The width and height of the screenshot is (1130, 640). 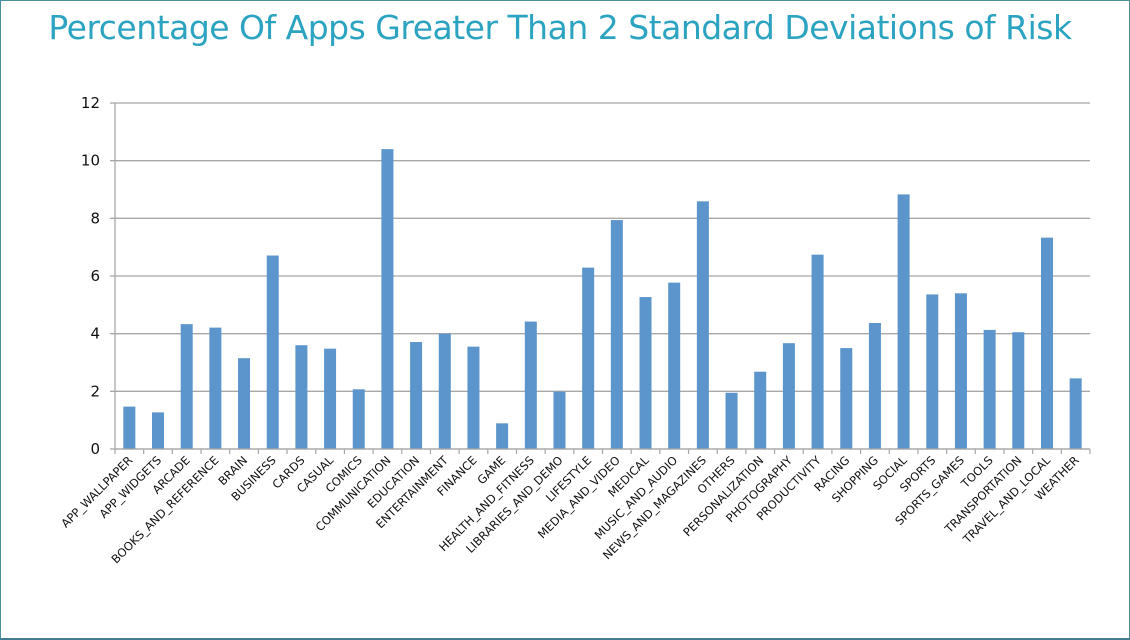 I want to click on bar-game, so click(x=502, y=436).